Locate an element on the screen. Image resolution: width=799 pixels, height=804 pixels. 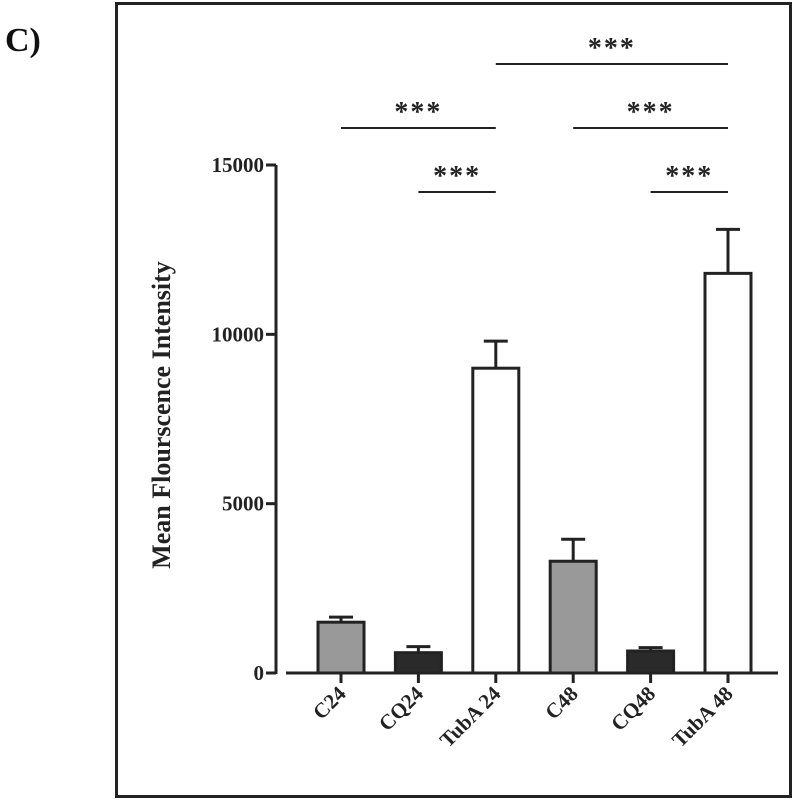
y-axis-label: Mean Flourscence Intensity is located at coordinates (161, 415).